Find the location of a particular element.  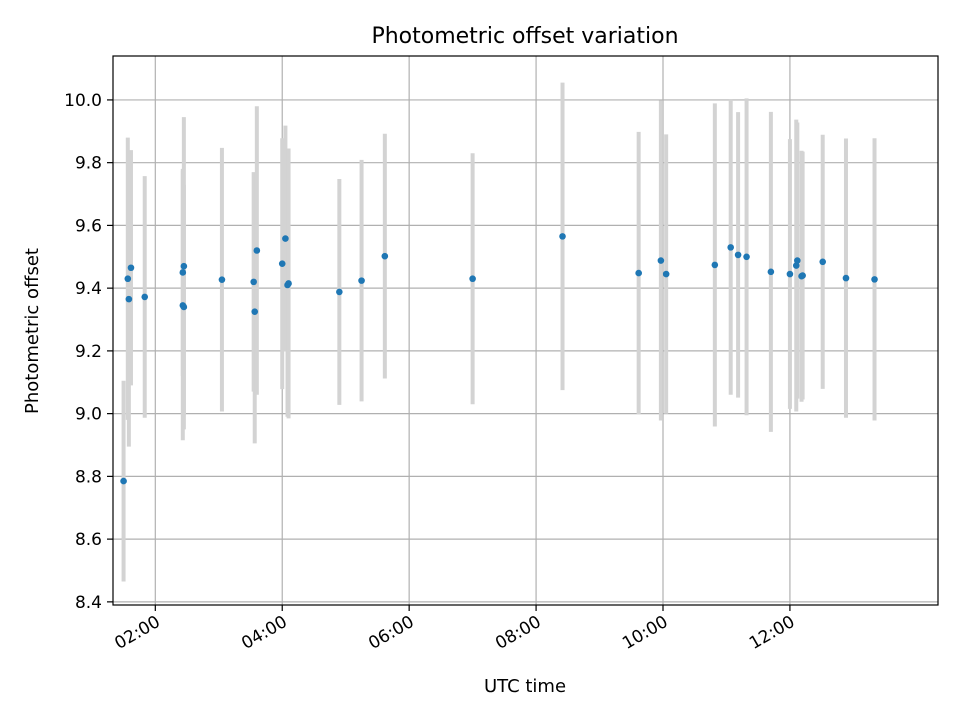

y-tick-label: 8.4 is located at coordinates (88, 603).